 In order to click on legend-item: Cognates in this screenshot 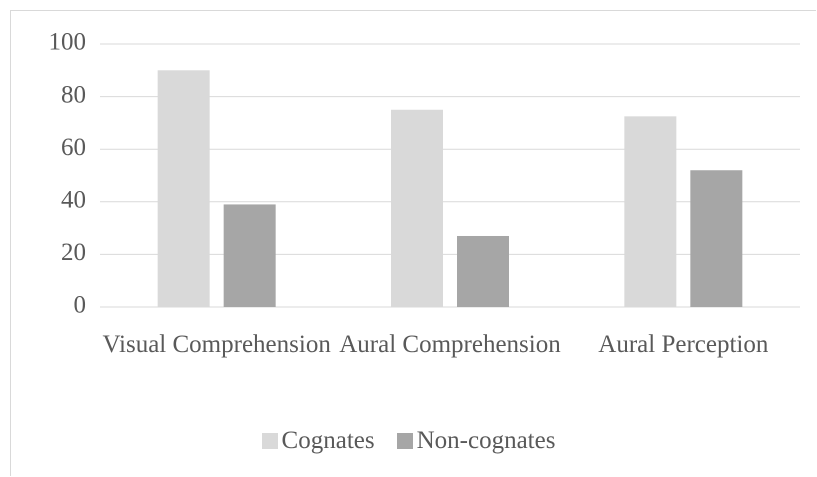, I will do `click(318, 441)`.